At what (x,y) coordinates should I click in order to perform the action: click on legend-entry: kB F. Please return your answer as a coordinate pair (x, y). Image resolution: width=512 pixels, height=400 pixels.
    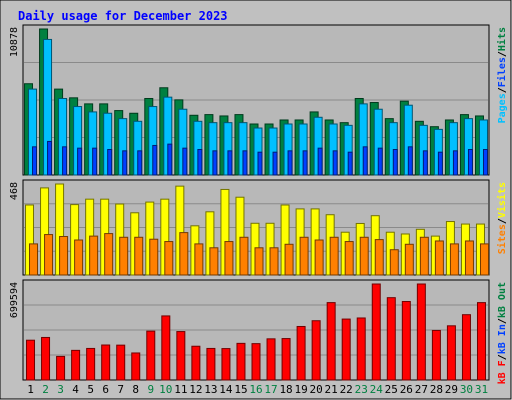
    Looking at the image, I should click on (502, 372).